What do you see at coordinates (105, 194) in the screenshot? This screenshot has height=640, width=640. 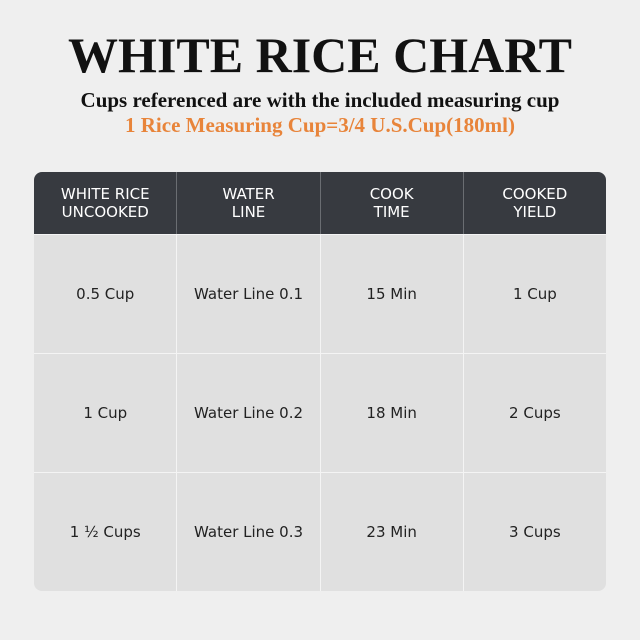 I see `column-header-line: WHITE RICE` at bounding box center [105, 194].